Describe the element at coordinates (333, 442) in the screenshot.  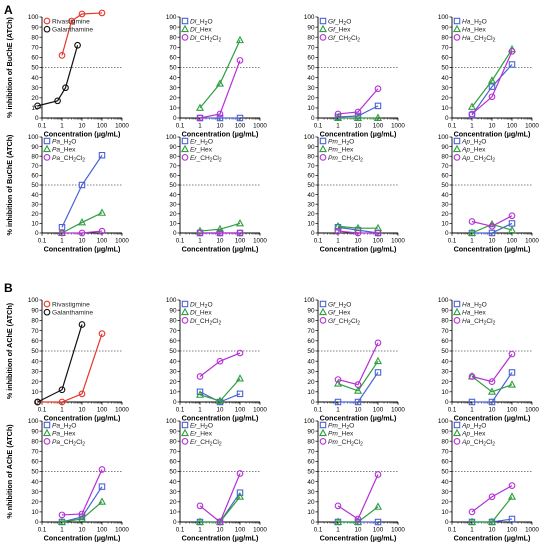
I see `legend-label-prefix: Pm` at that location.